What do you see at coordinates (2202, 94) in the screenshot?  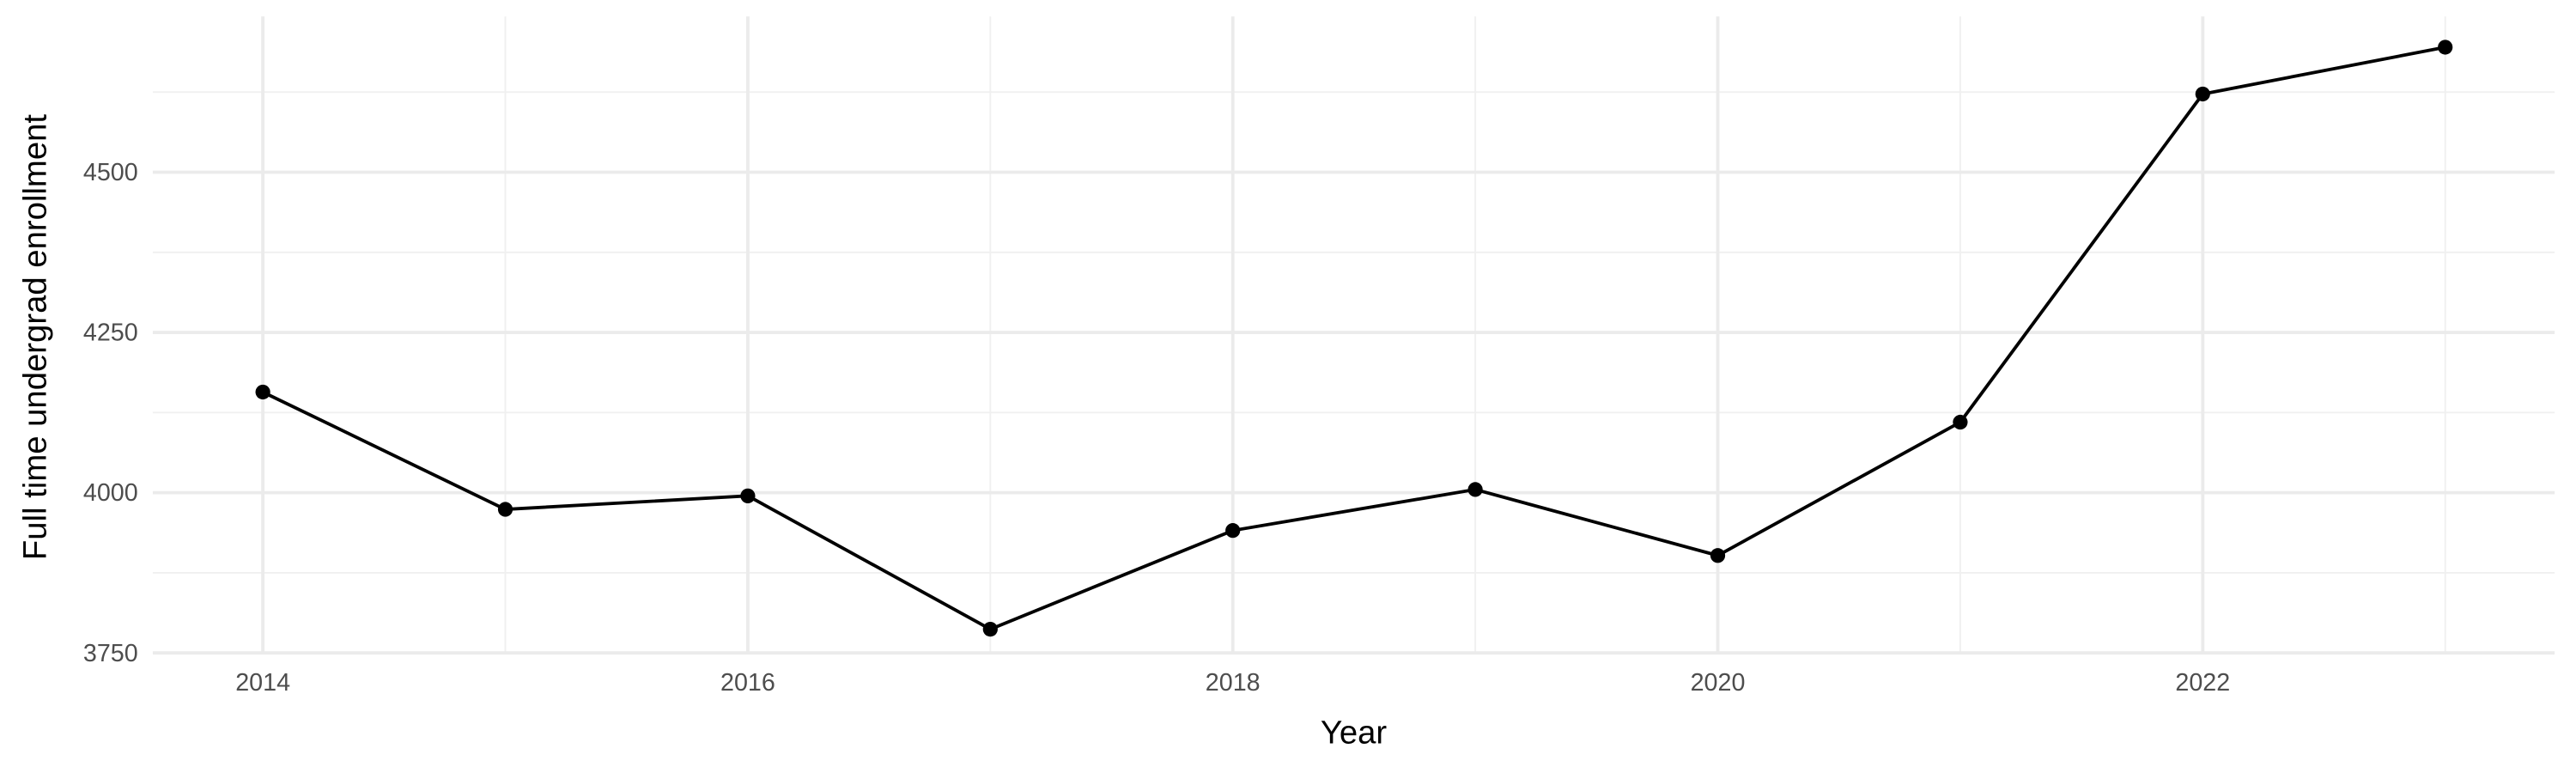 I see `data-point-2022` at bounding box center [2202, 94].